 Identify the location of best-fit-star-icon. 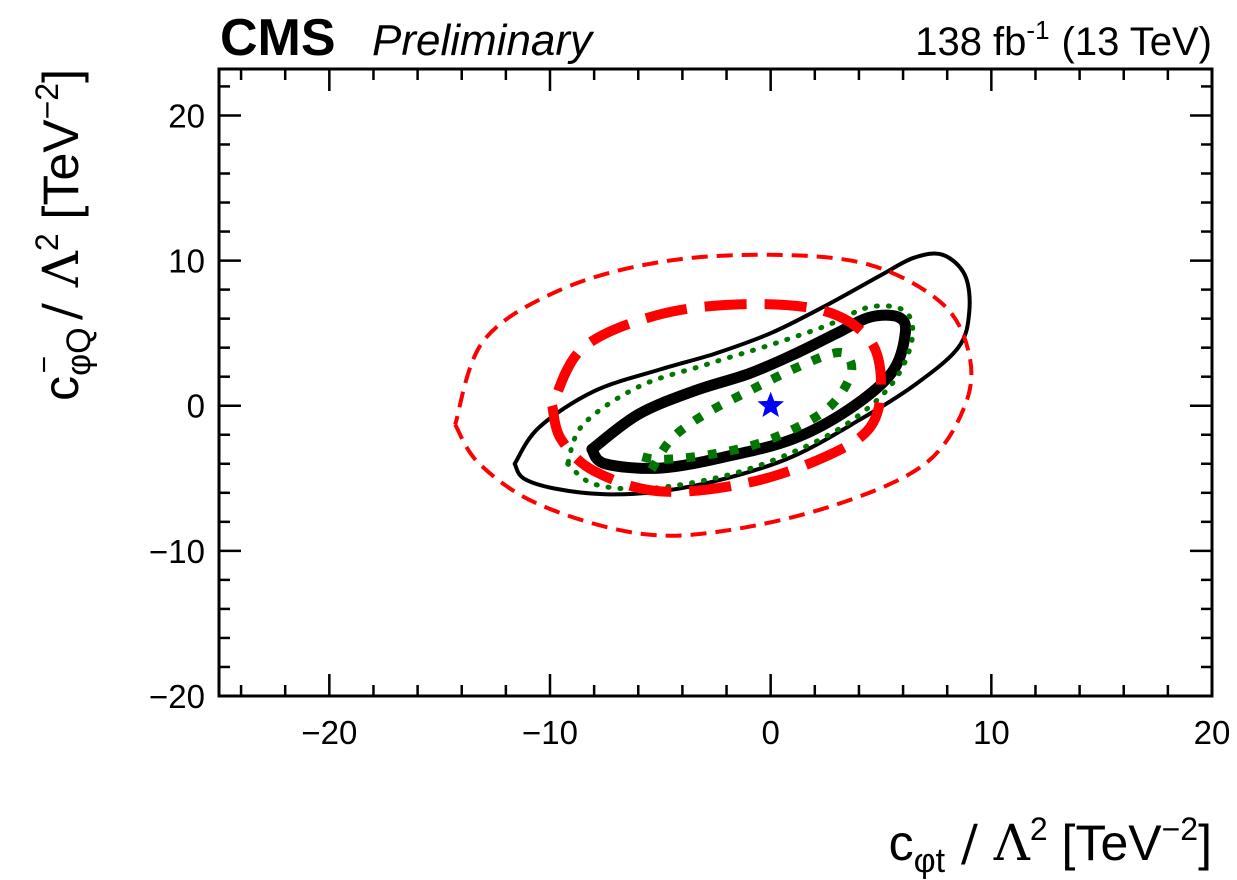
(770, 404).